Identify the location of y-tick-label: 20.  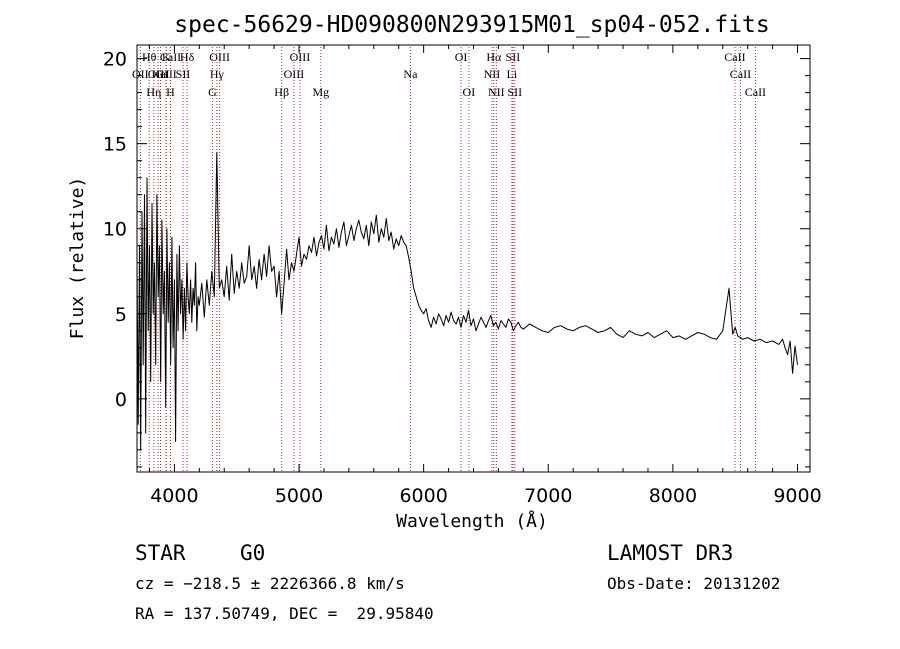
(115, 60).